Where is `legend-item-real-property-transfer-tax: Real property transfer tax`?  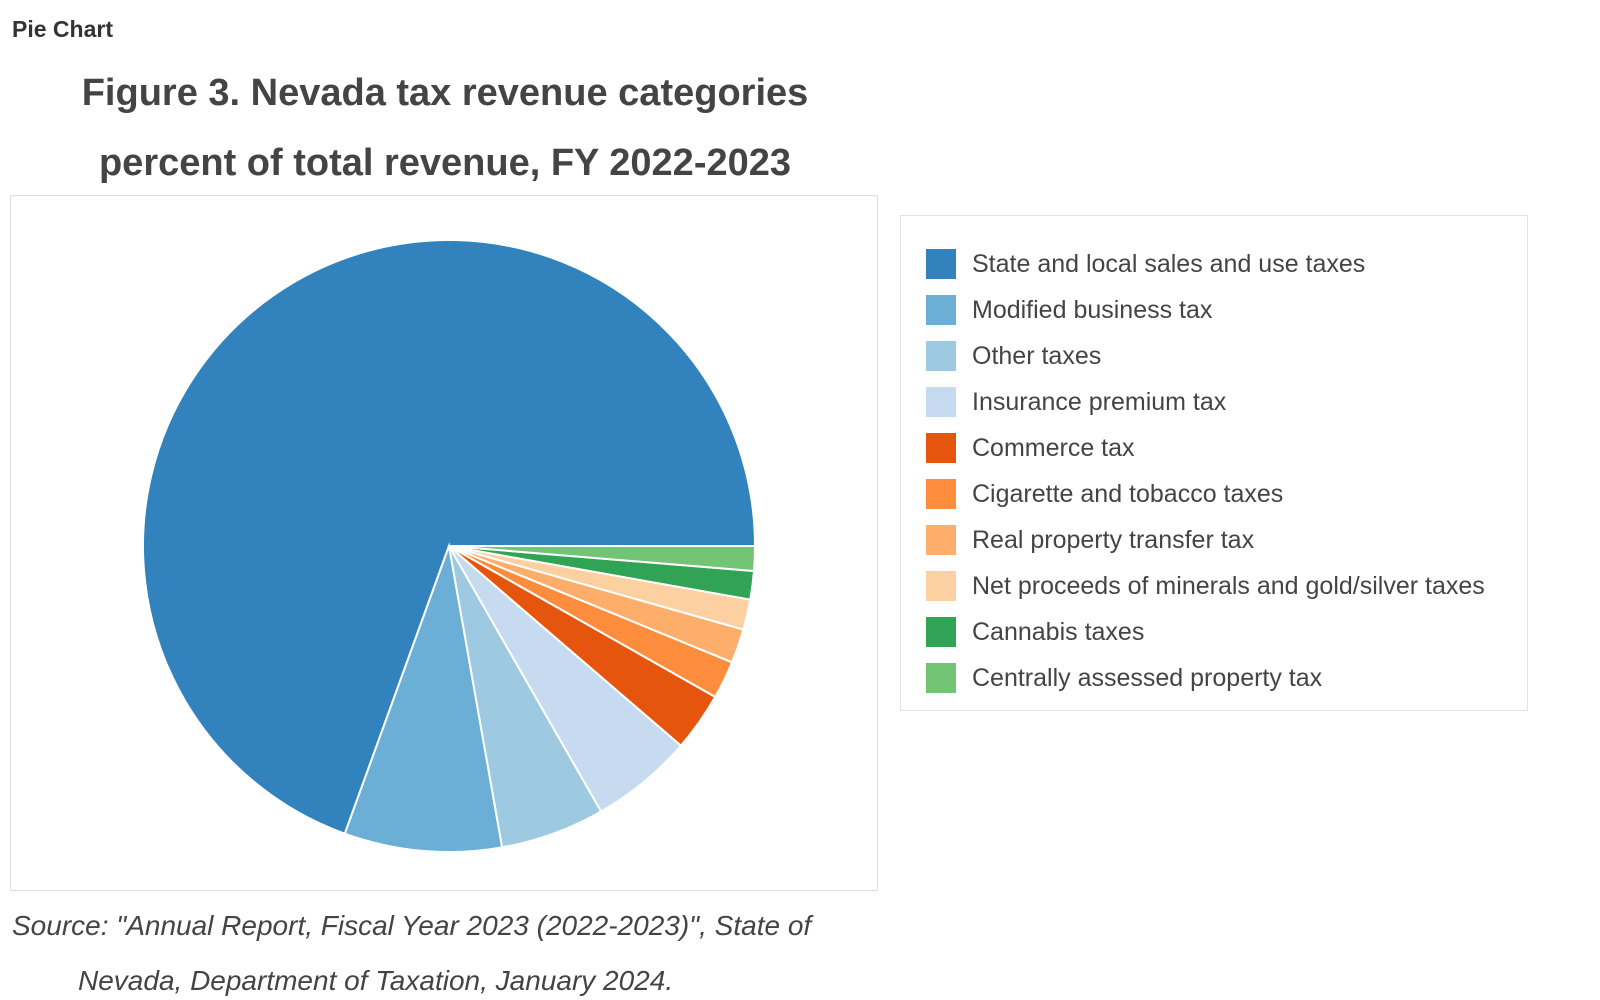
legend-item-real-property-transfer-tax: Real property transfer tax is located at coordinates (1226, 540).